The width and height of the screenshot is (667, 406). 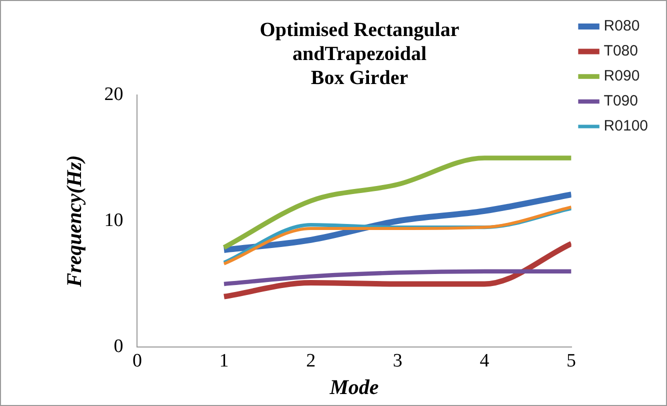 I want to click on y-tick-label: 10, so click(x=114, y=220).